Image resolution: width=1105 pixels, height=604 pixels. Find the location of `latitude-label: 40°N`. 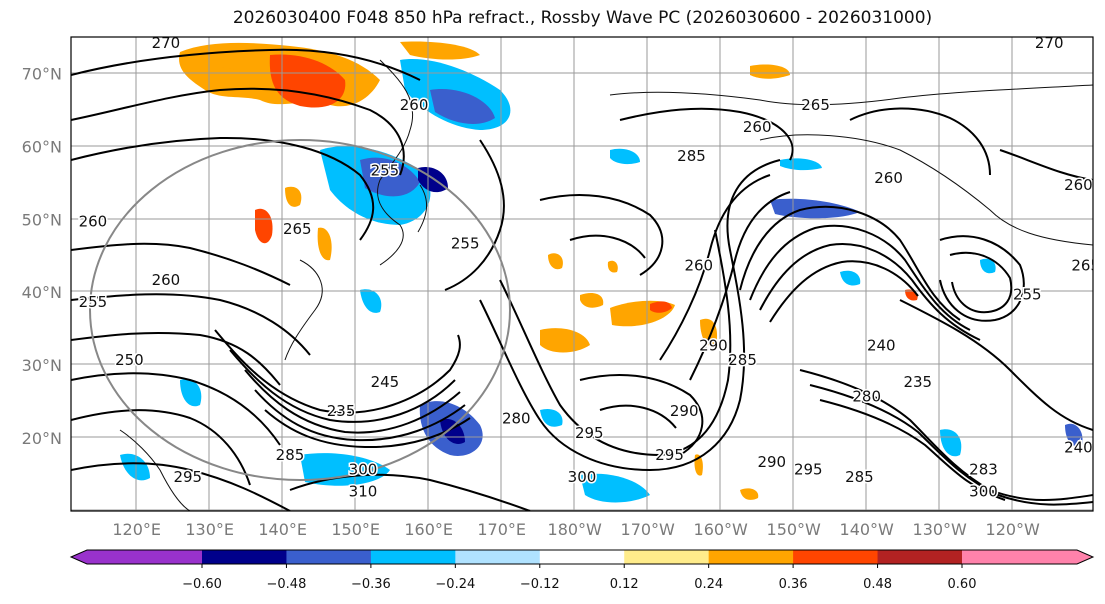

latitude-label: 40°N is located at coordinates (42, 292).